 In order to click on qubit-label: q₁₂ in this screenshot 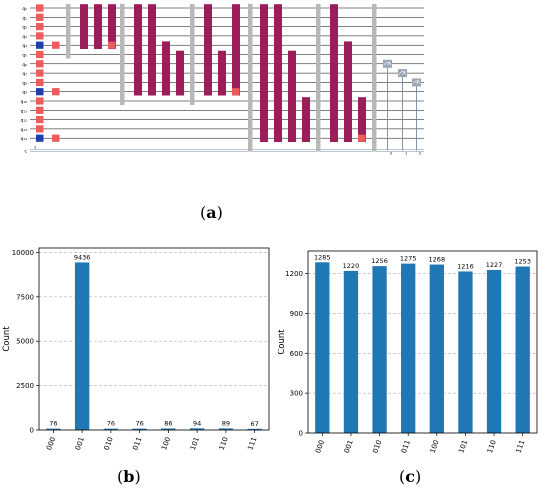, I will do `click(24, 121)`.